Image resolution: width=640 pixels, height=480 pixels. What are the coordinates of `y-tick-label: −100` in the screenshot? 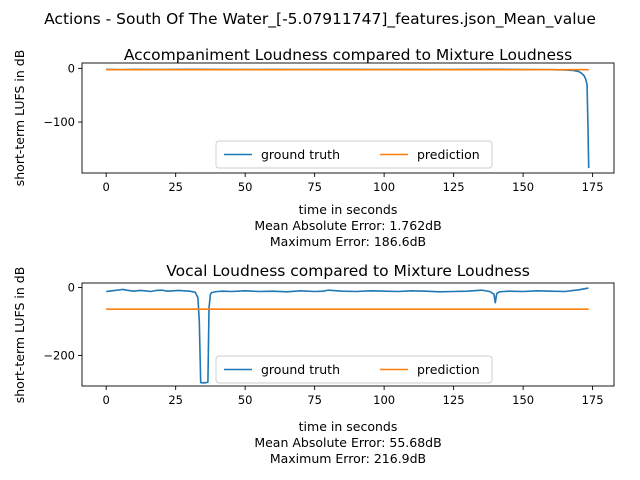 It's located at (59, 122).